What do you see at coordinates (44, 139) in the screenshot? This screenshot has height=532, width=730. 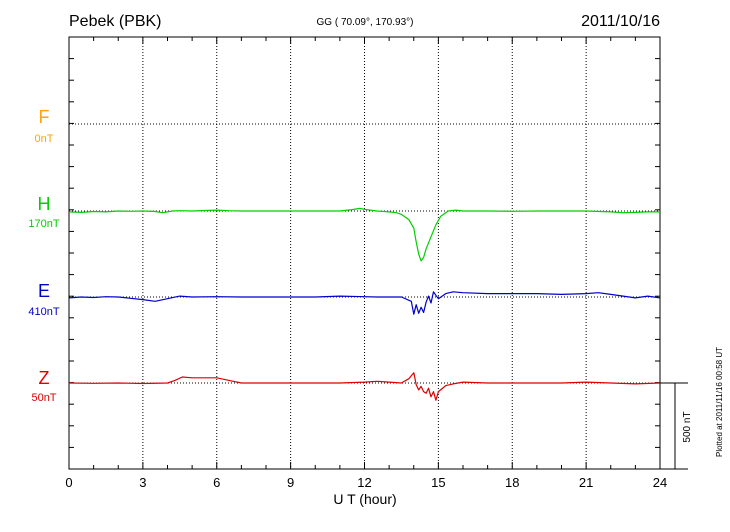 I see `channel-baseline-f: 0nT` at bounding box center [44, 139].